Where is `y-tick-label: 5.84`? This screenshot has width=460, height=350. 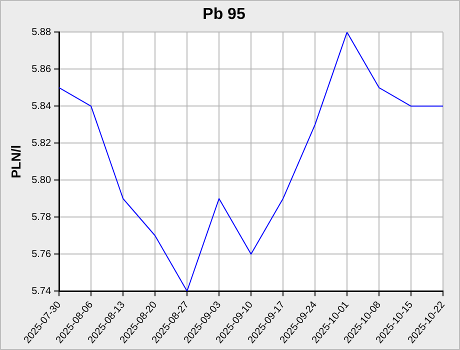
y-tick-label: 5.84 is located at coordinates (42, 106).